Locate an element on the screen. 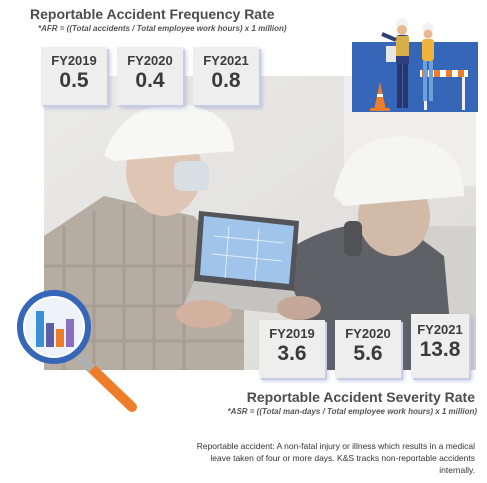 The image size is (487, 483). stat-value: 13.8 is located at coordinates (440, 349).